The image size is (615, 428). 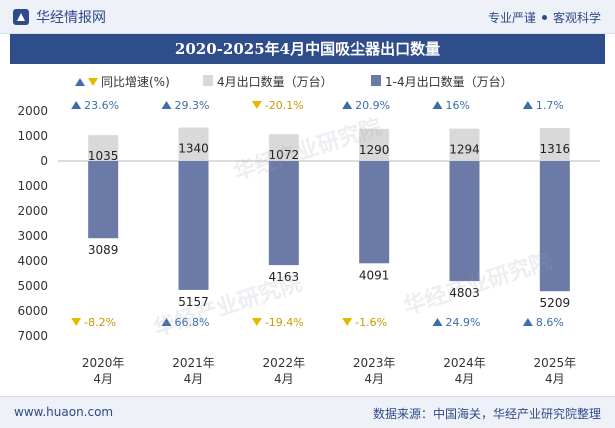 What do you see at coordinates (486, 414) in the screenshot?
I see `data-source: 数据来源：中国海关，华经产业研究院整理` at bounding box center [486, 414].